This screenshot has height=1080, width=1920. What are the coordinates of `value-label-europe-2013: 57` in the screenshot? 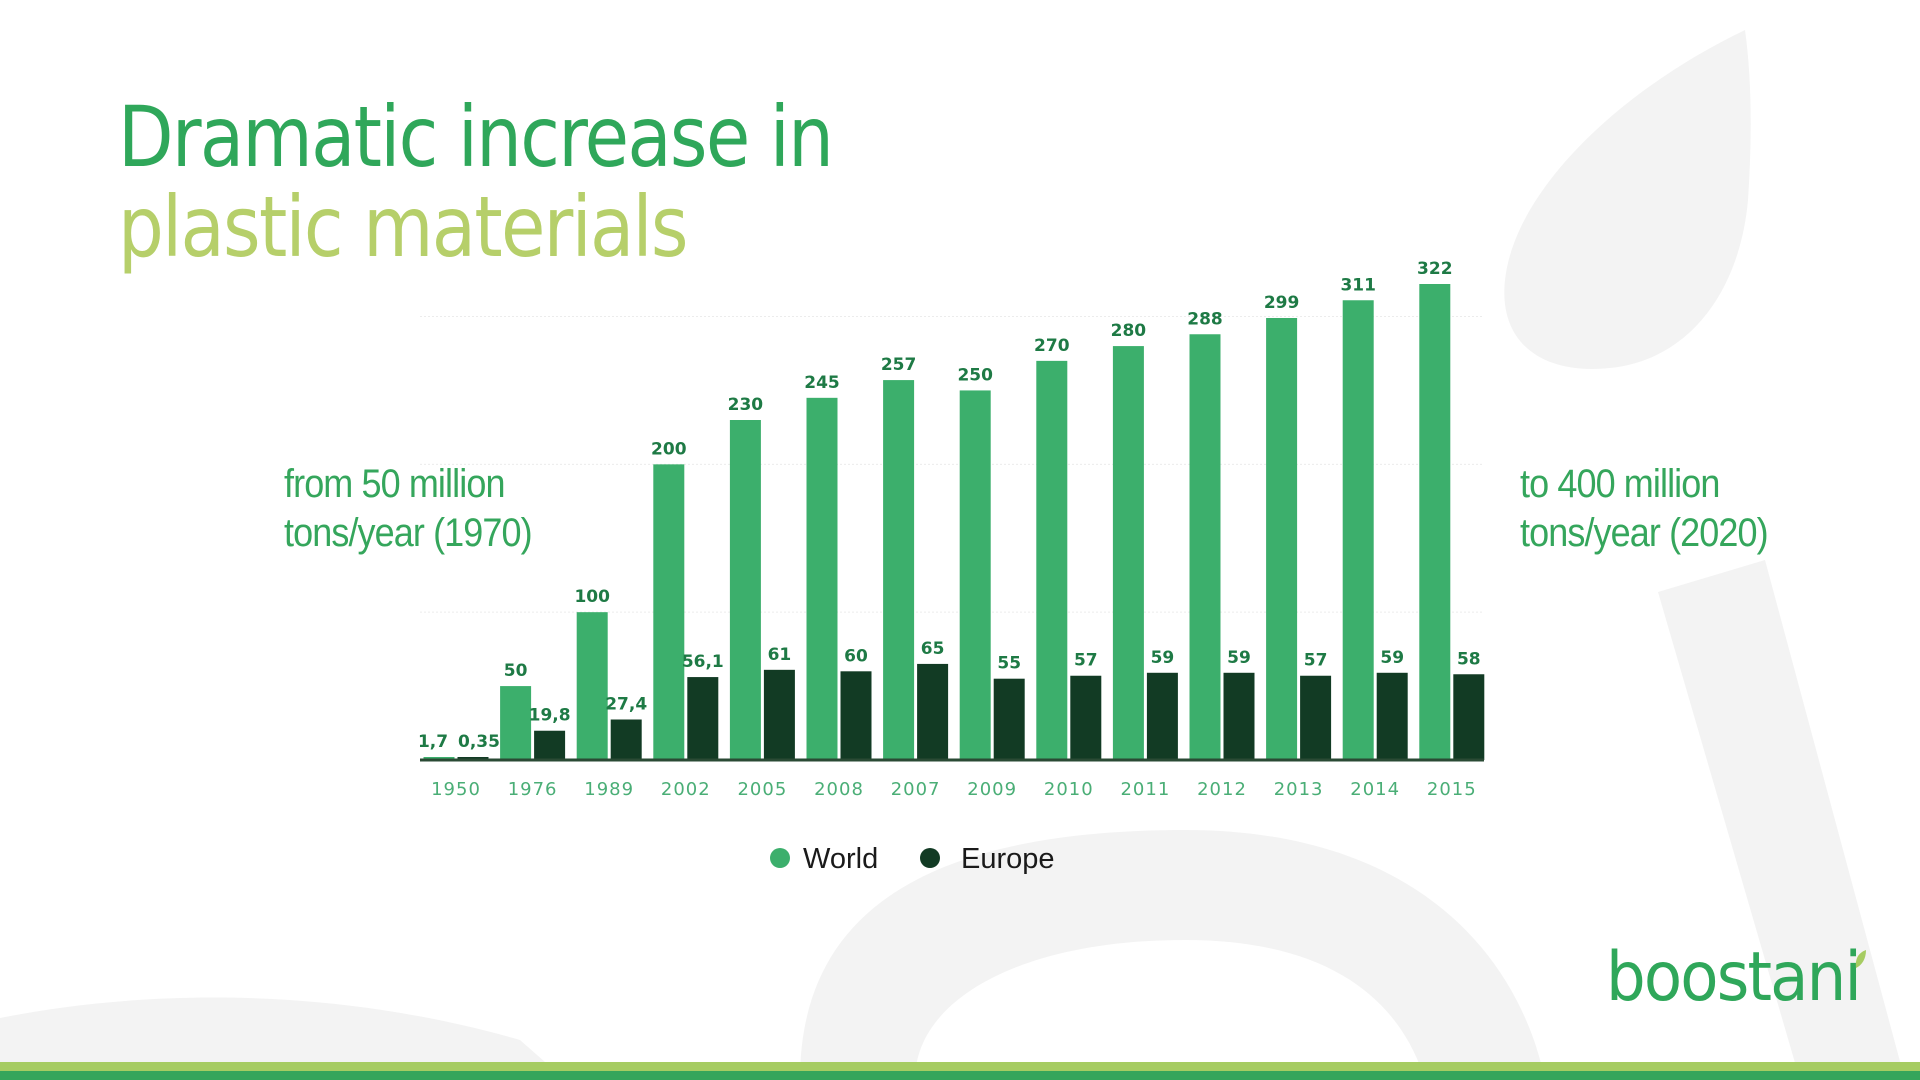 It's located at (1316, 661).